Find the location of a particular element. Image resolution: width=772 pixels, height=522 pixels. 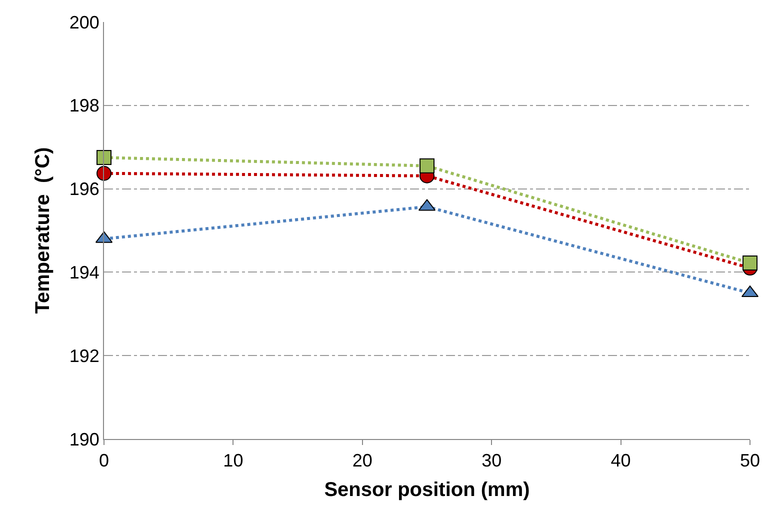

x-tick-label: 40 is located at coordinates (620, 460).